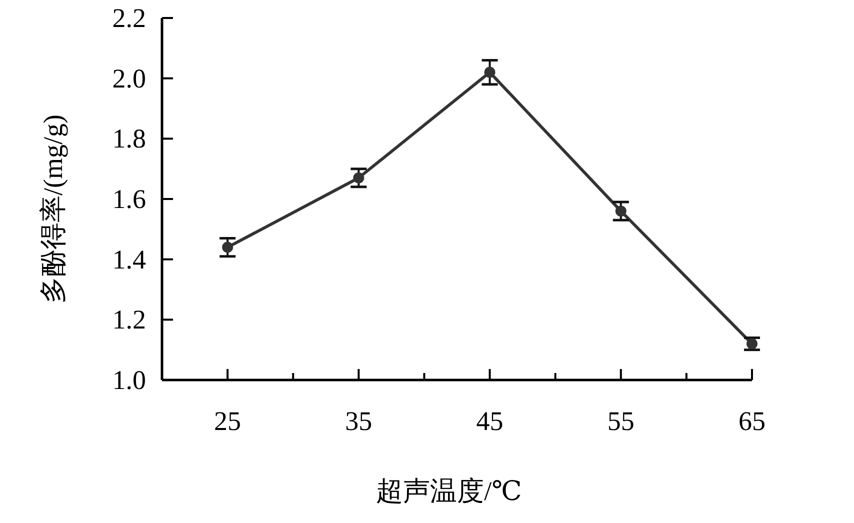 Image resolution: width=854 pixels, height=523 pixels. I want to click on y-tick-label: 2.2, so click(129, 18).